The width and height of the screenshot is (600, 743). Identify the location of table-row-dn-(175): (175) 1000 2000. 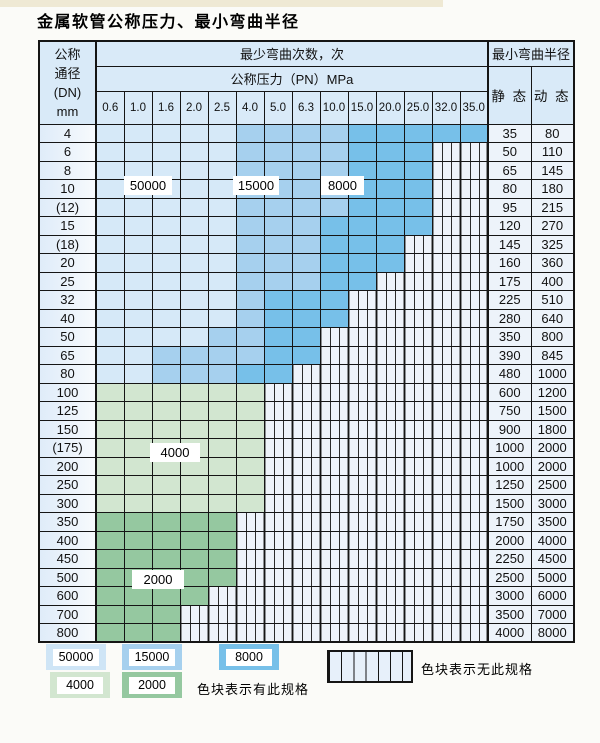
(306, 448).